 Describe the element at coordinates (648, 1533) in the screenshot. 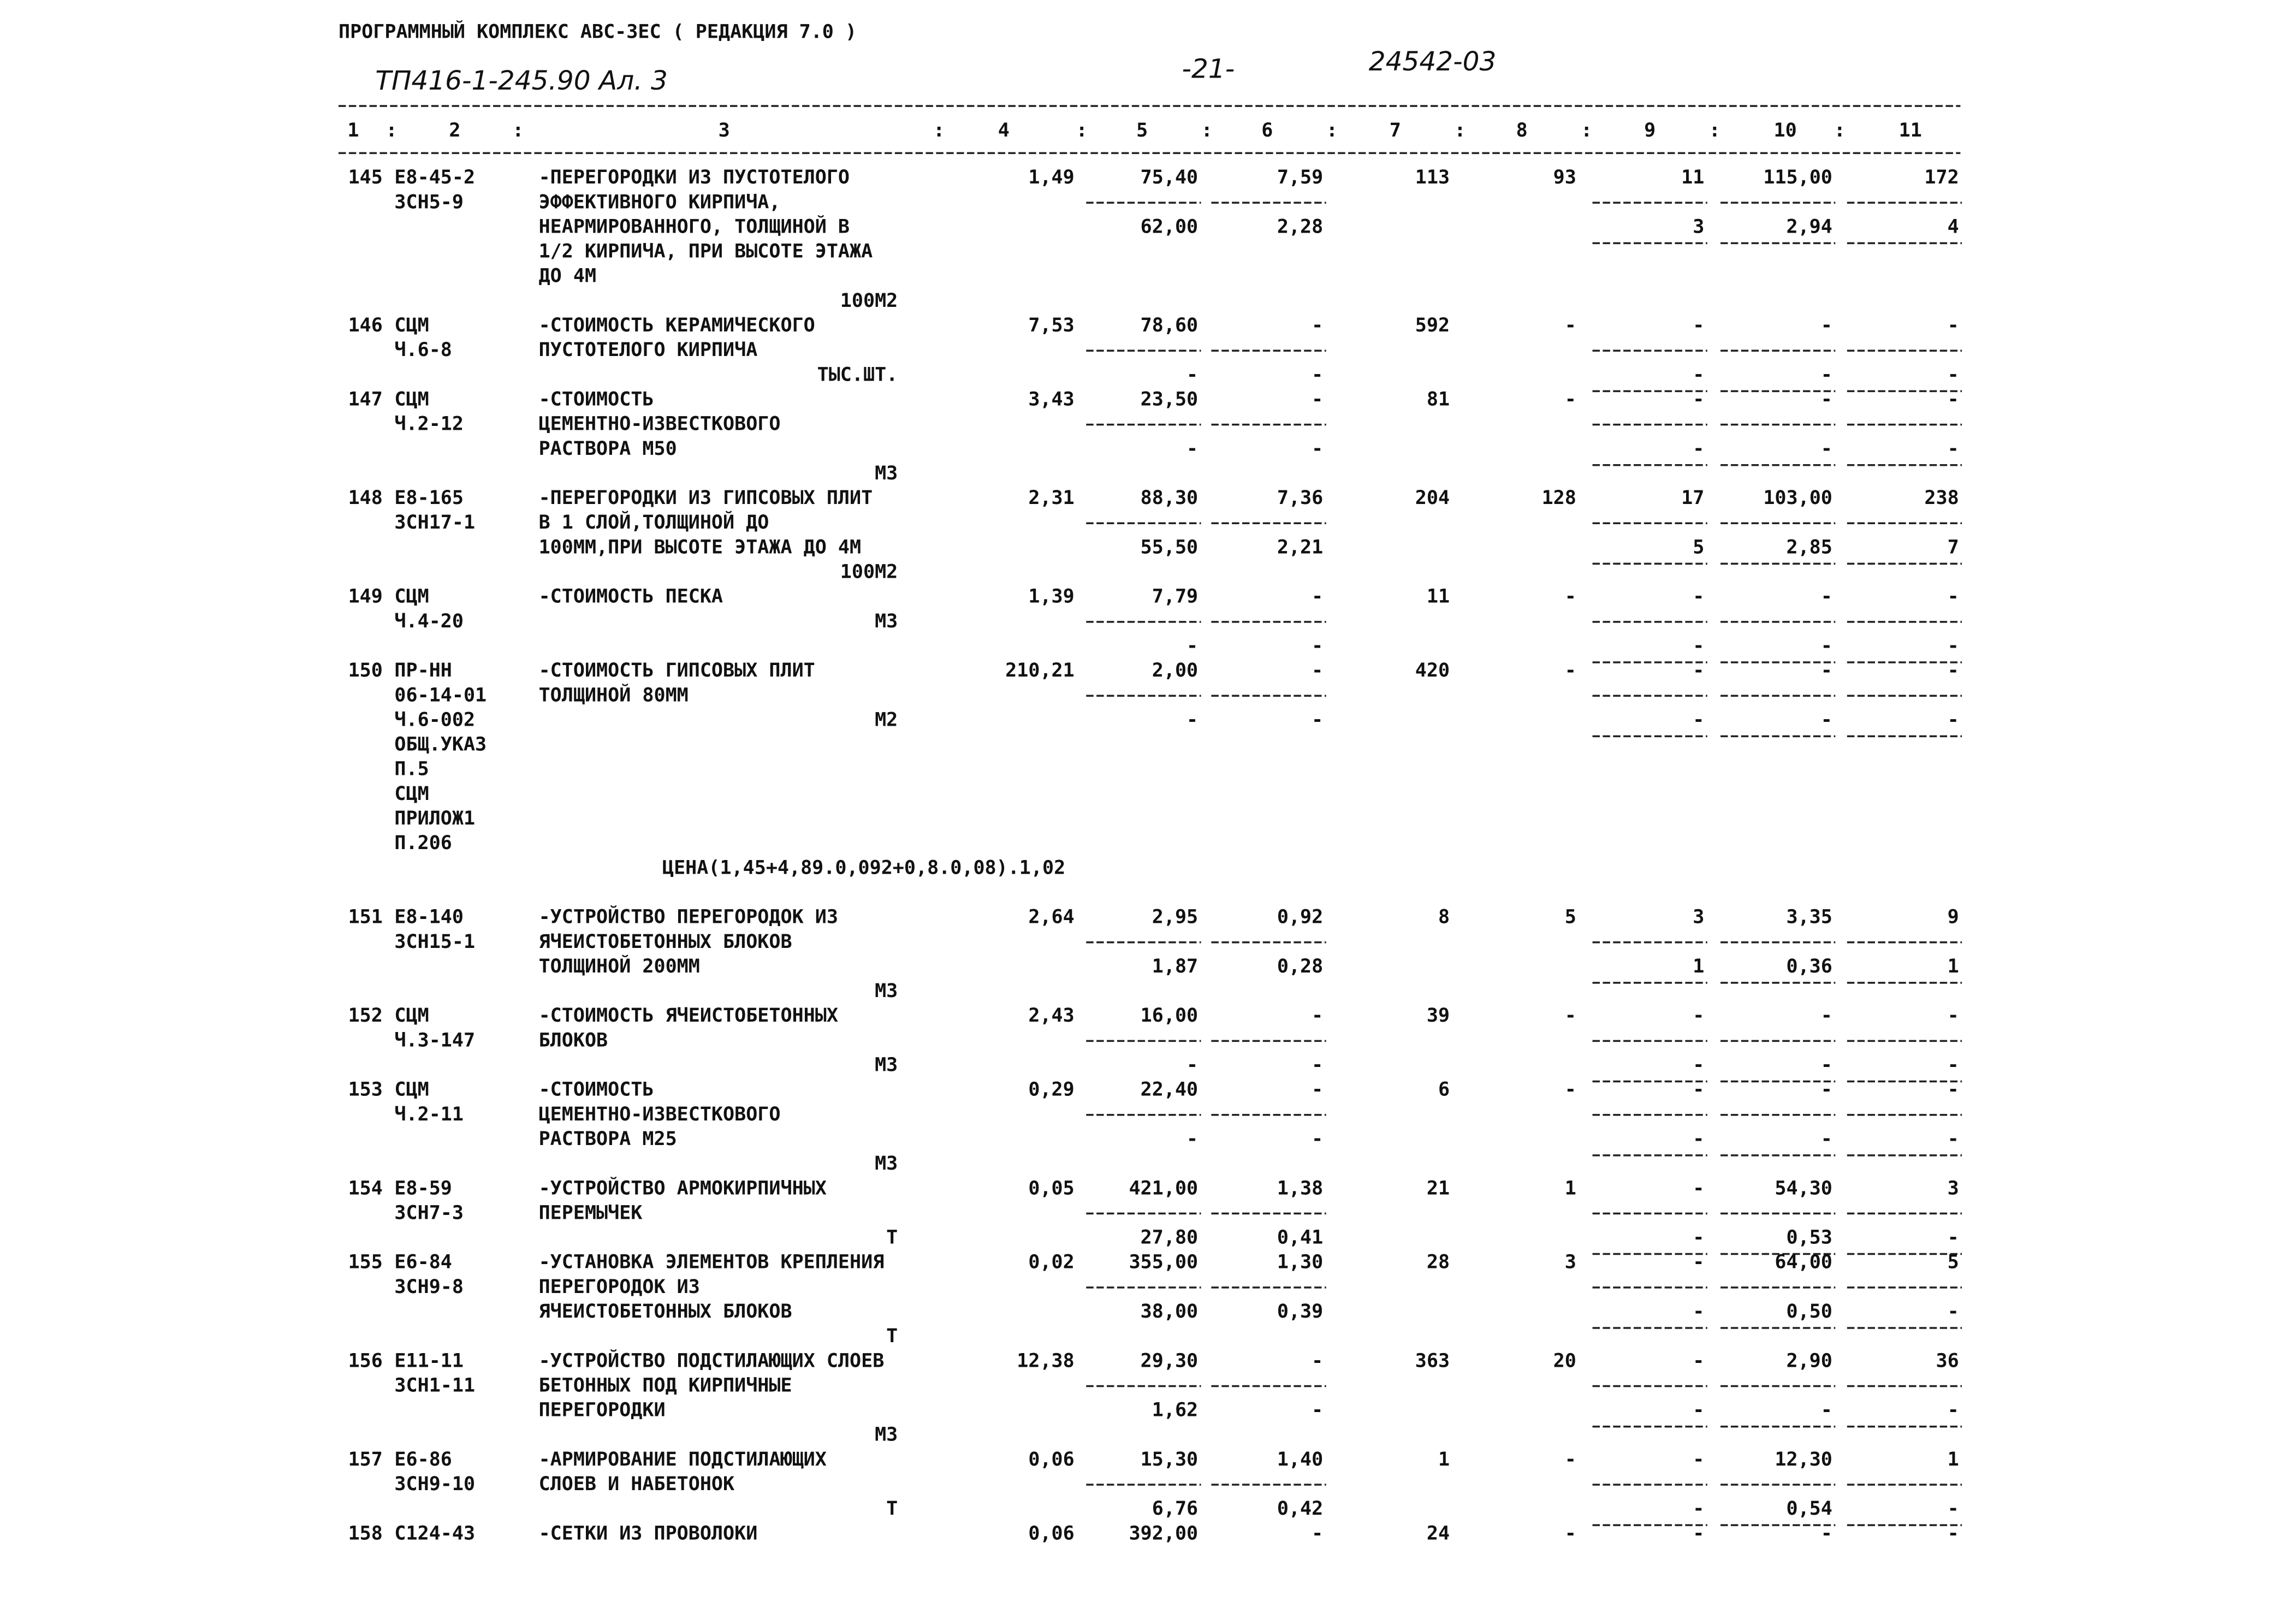

I see `description: -СЕТКИ ИЗ ПРОВОЛОКИ` at that location.